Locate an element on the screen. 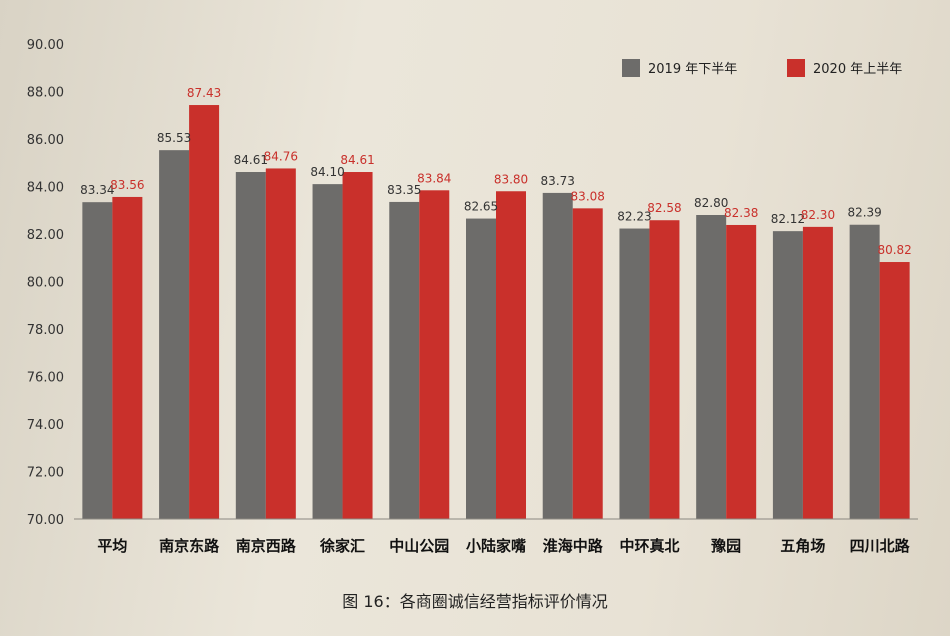 The width and height of the screenshot is (950, 636). data-label-2020-h1: 82.30 is located at coordinates (818, 215).